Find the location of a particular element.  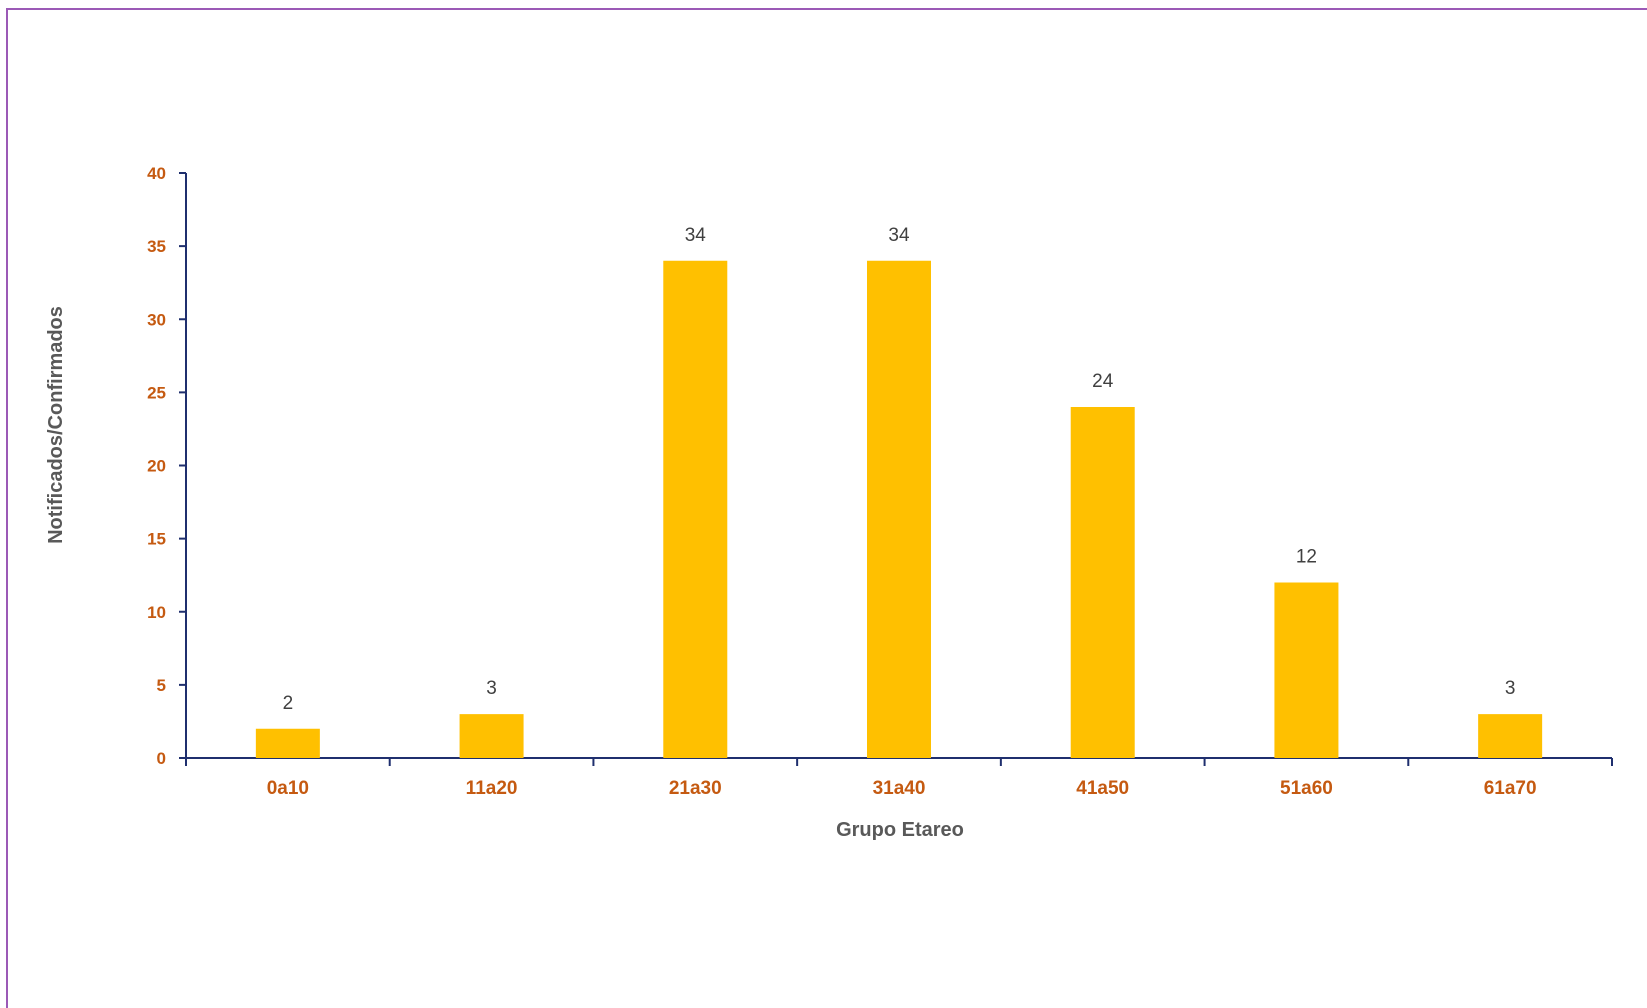

x-tick-label: 31a40 is located at coordinates (899, 788).